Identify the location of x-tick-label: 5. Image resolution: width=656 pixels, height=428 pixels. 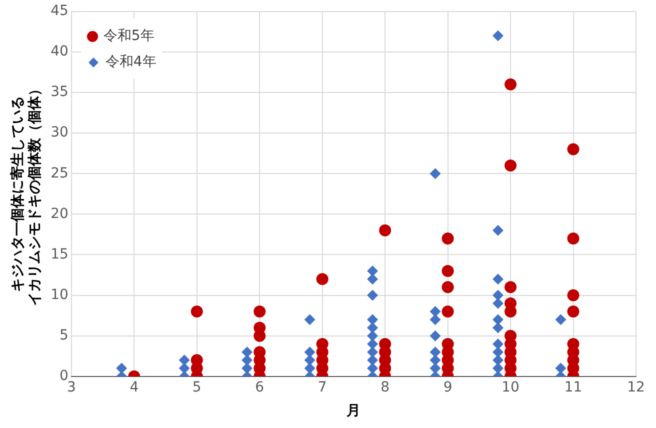
(197, 387).